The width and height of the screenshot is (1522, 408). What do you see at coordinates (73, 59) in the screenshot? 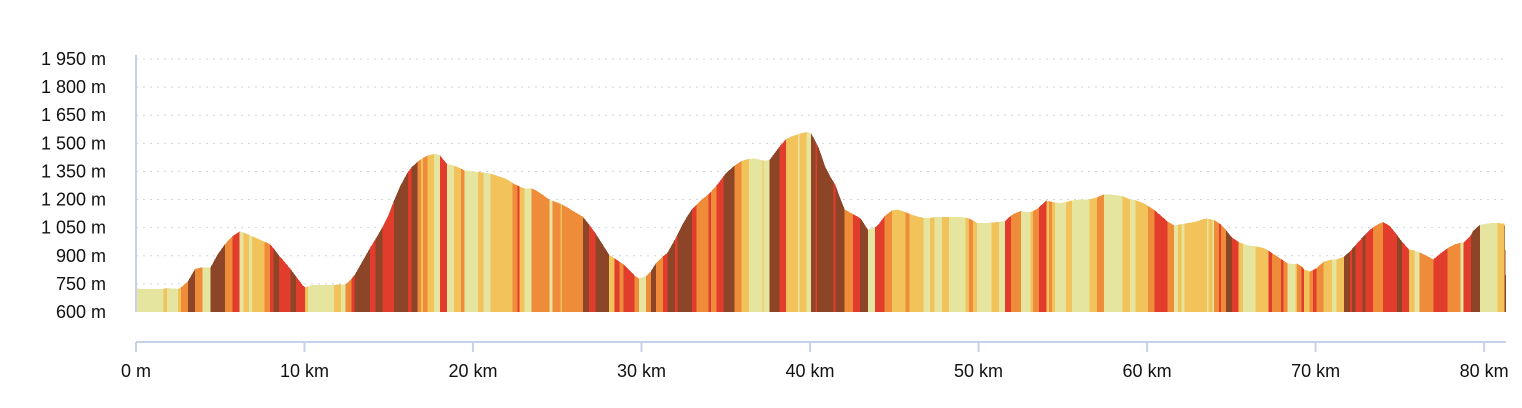
I see `y-tick-label: 1 950 m` at bounding box center [73, 59].